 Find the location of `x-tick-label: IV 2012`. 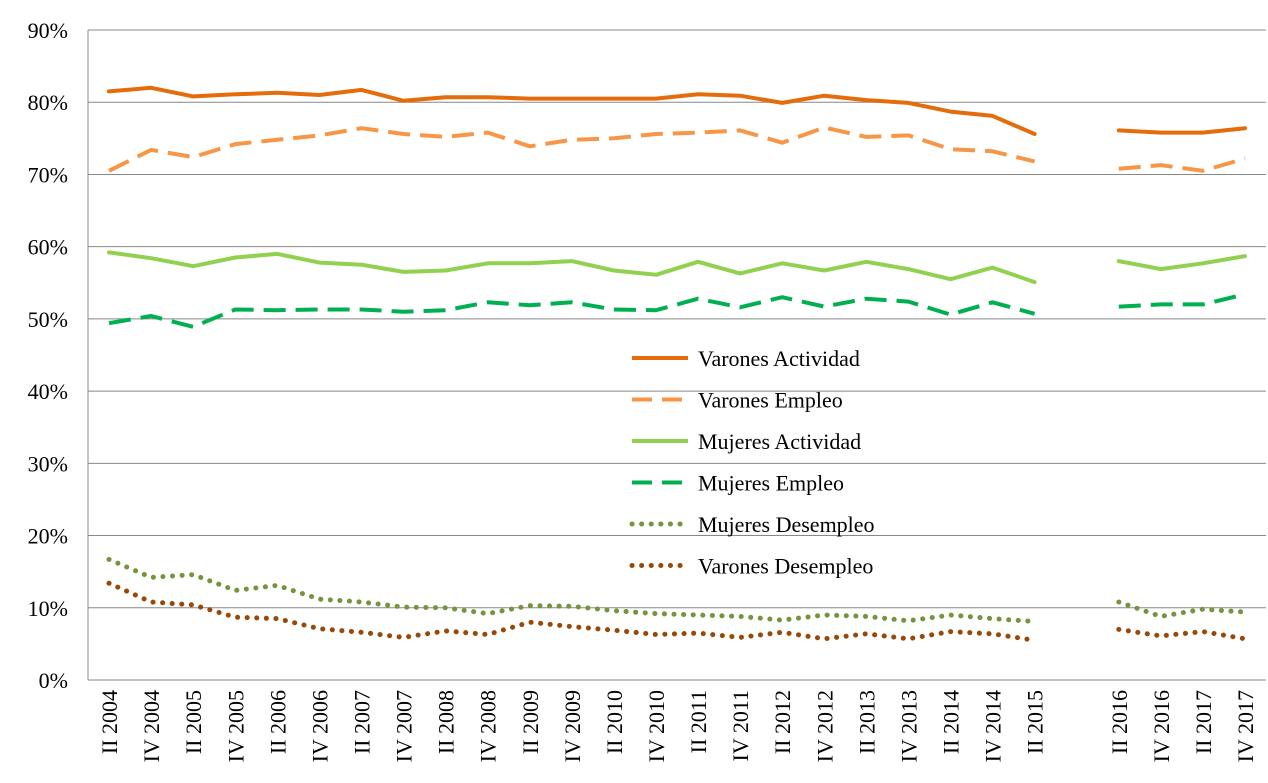

x-tick-label: IV 2012 is located at coordinates (824, 726).